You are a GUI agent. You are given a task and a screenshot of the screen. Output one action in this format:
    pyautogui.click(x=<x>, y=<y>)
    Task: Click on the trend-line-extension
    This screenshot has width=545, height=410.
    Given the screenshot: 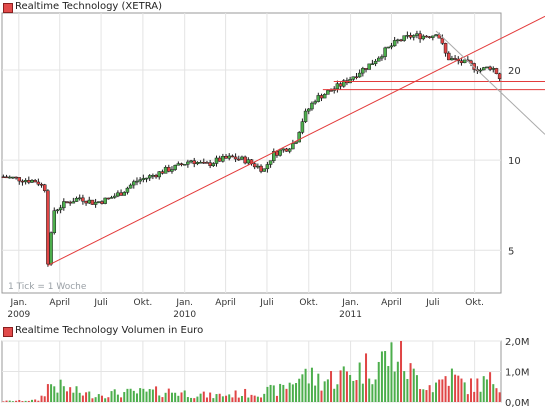 What is the action you would take?
    pyautogui.click(x=522, y=27)
    